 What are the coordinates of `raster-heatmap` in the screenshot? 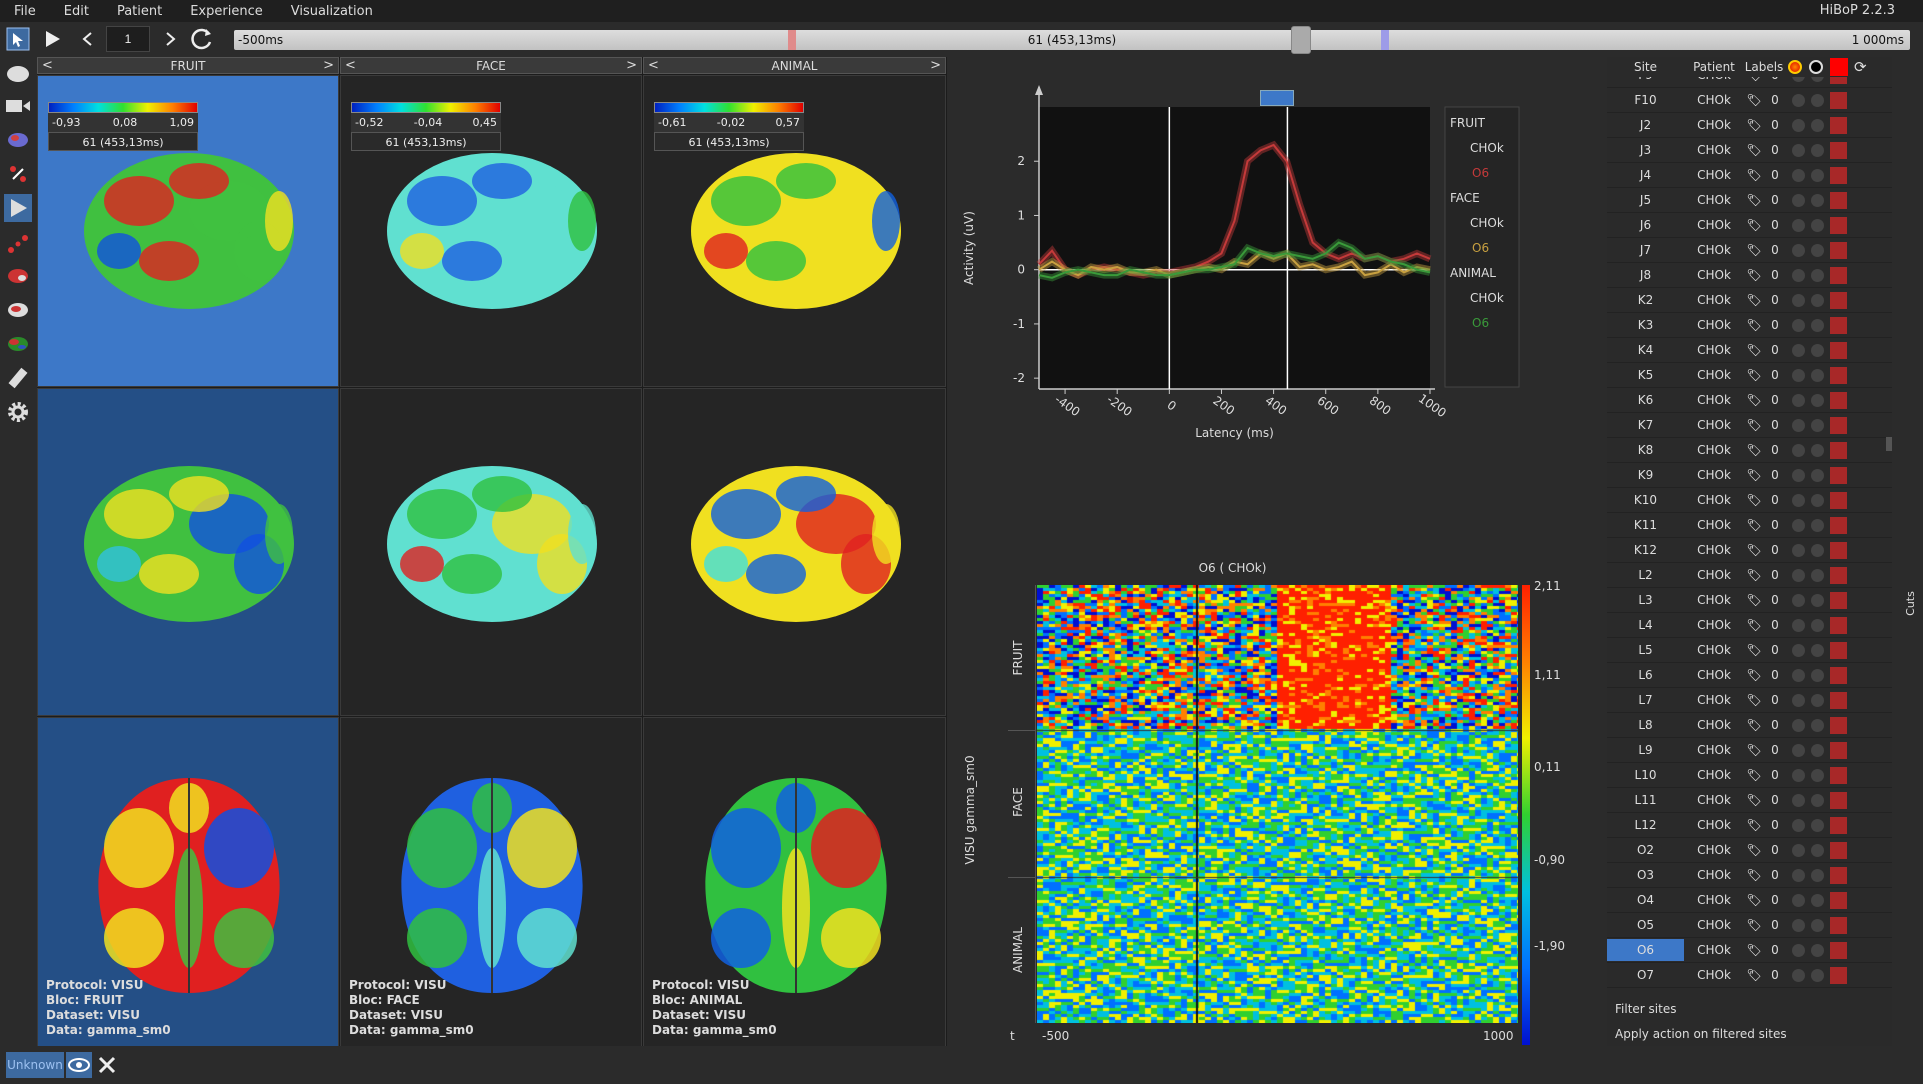 It's located at (1277, 804).